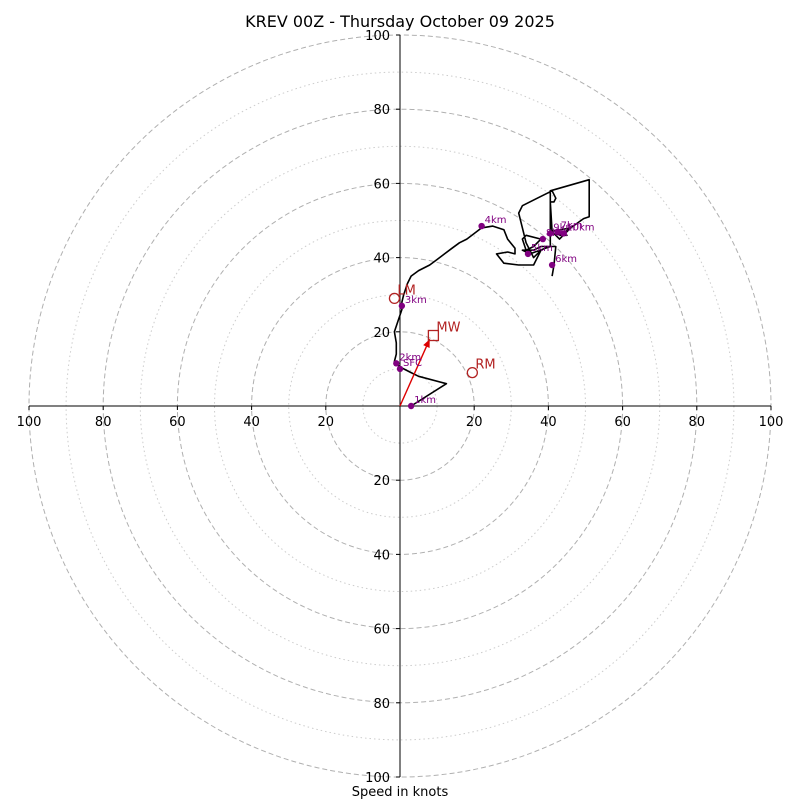 The image size is (800, 805). I want to click on storm-marker-rm, so click(472, 372).